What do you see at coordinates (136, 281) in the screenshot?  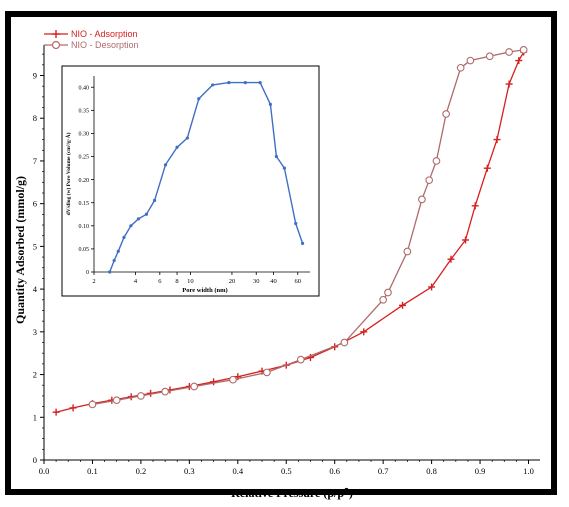 I see `inset-x-tick-label: 4` at bounding box center [136, 281].